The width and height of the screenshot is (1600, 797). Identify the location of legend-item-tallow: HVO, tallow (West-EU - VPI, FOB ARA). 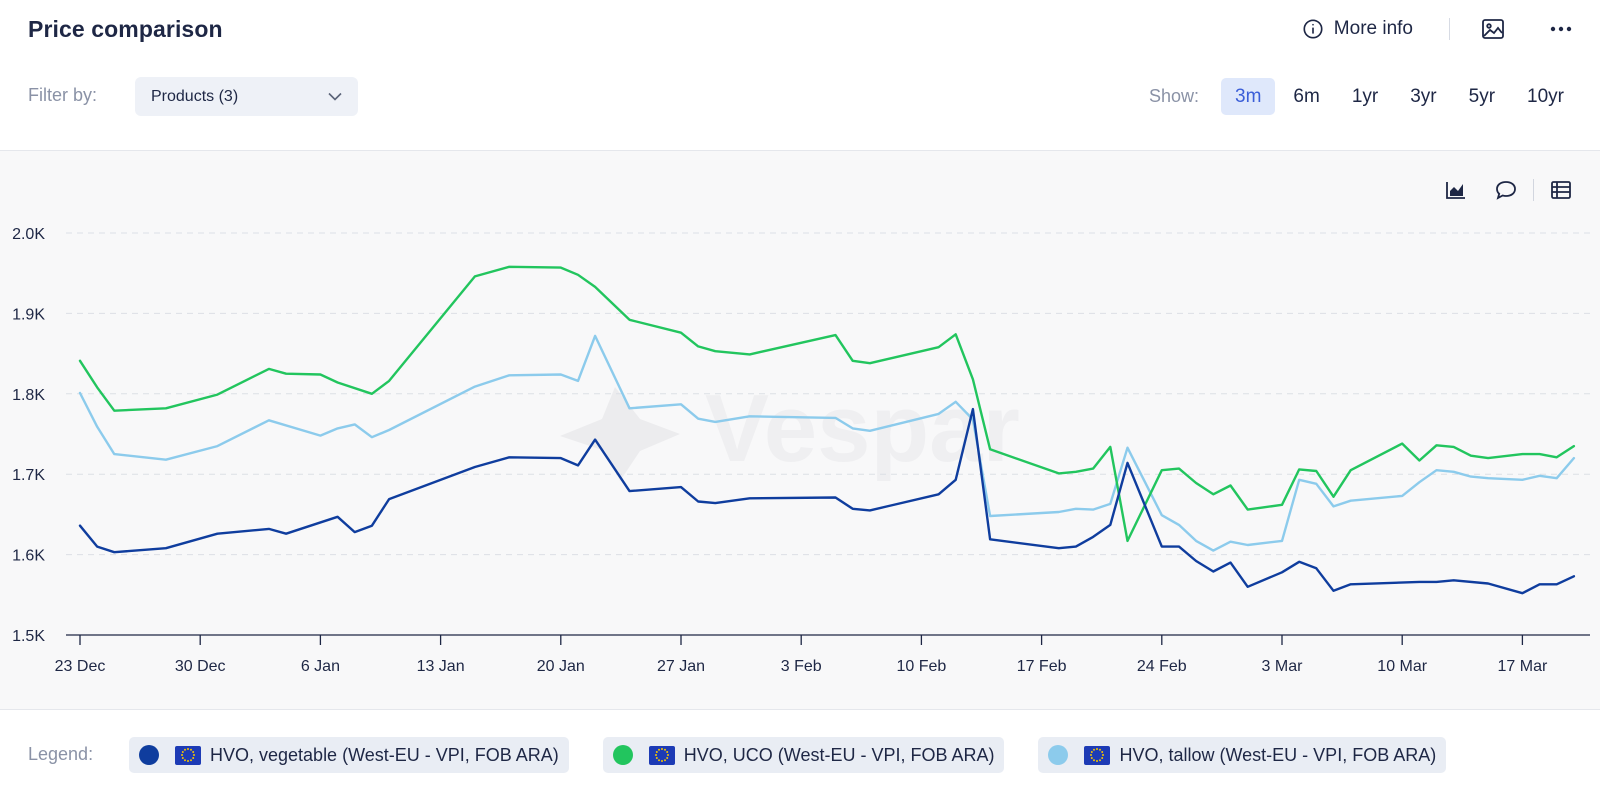
(1242, 755).